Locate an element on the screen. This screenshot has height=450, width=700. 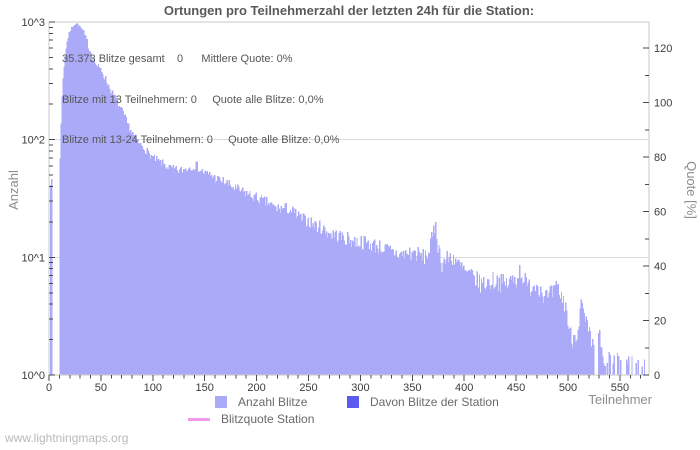
x-axis-label: Teilnehmer is located at coordinates (620, 399).